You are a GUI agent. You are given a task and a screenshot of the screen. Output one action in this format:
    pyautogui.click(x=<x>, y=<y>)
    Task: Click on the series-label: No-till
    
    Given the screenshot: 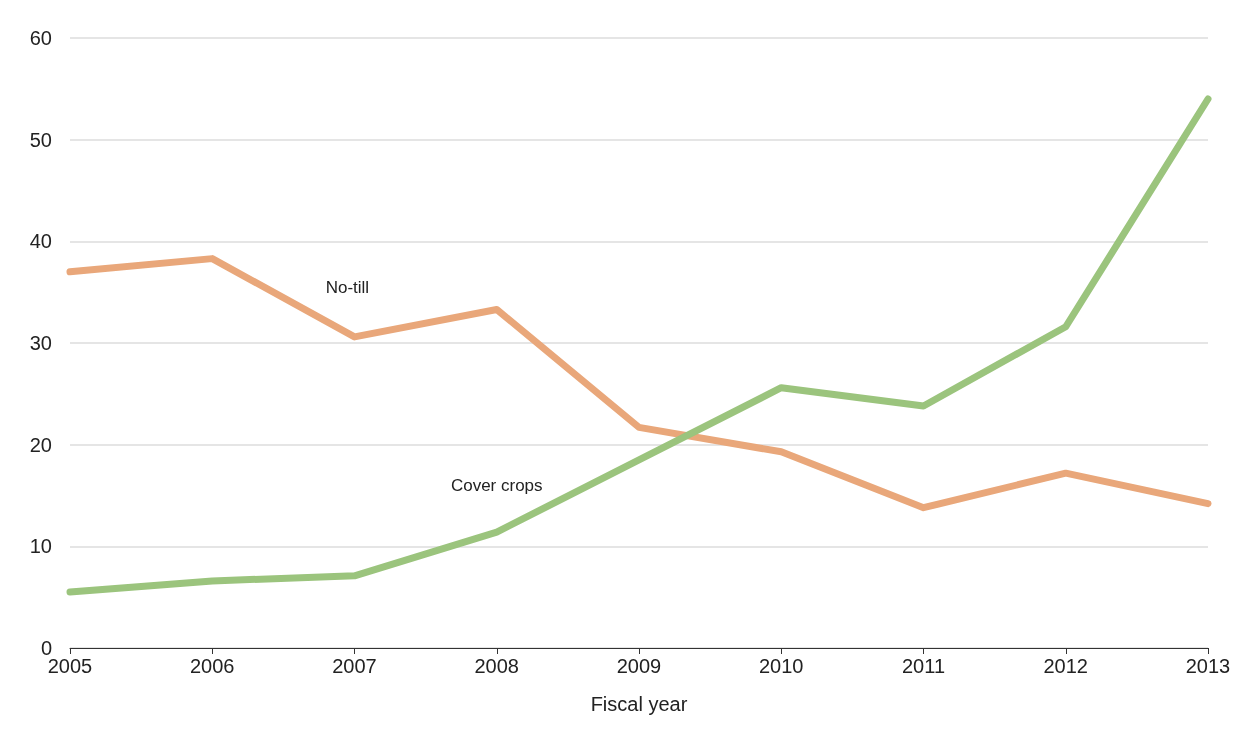 What is the action you would take?
    pyautogui.click(x=347, y=287)
    